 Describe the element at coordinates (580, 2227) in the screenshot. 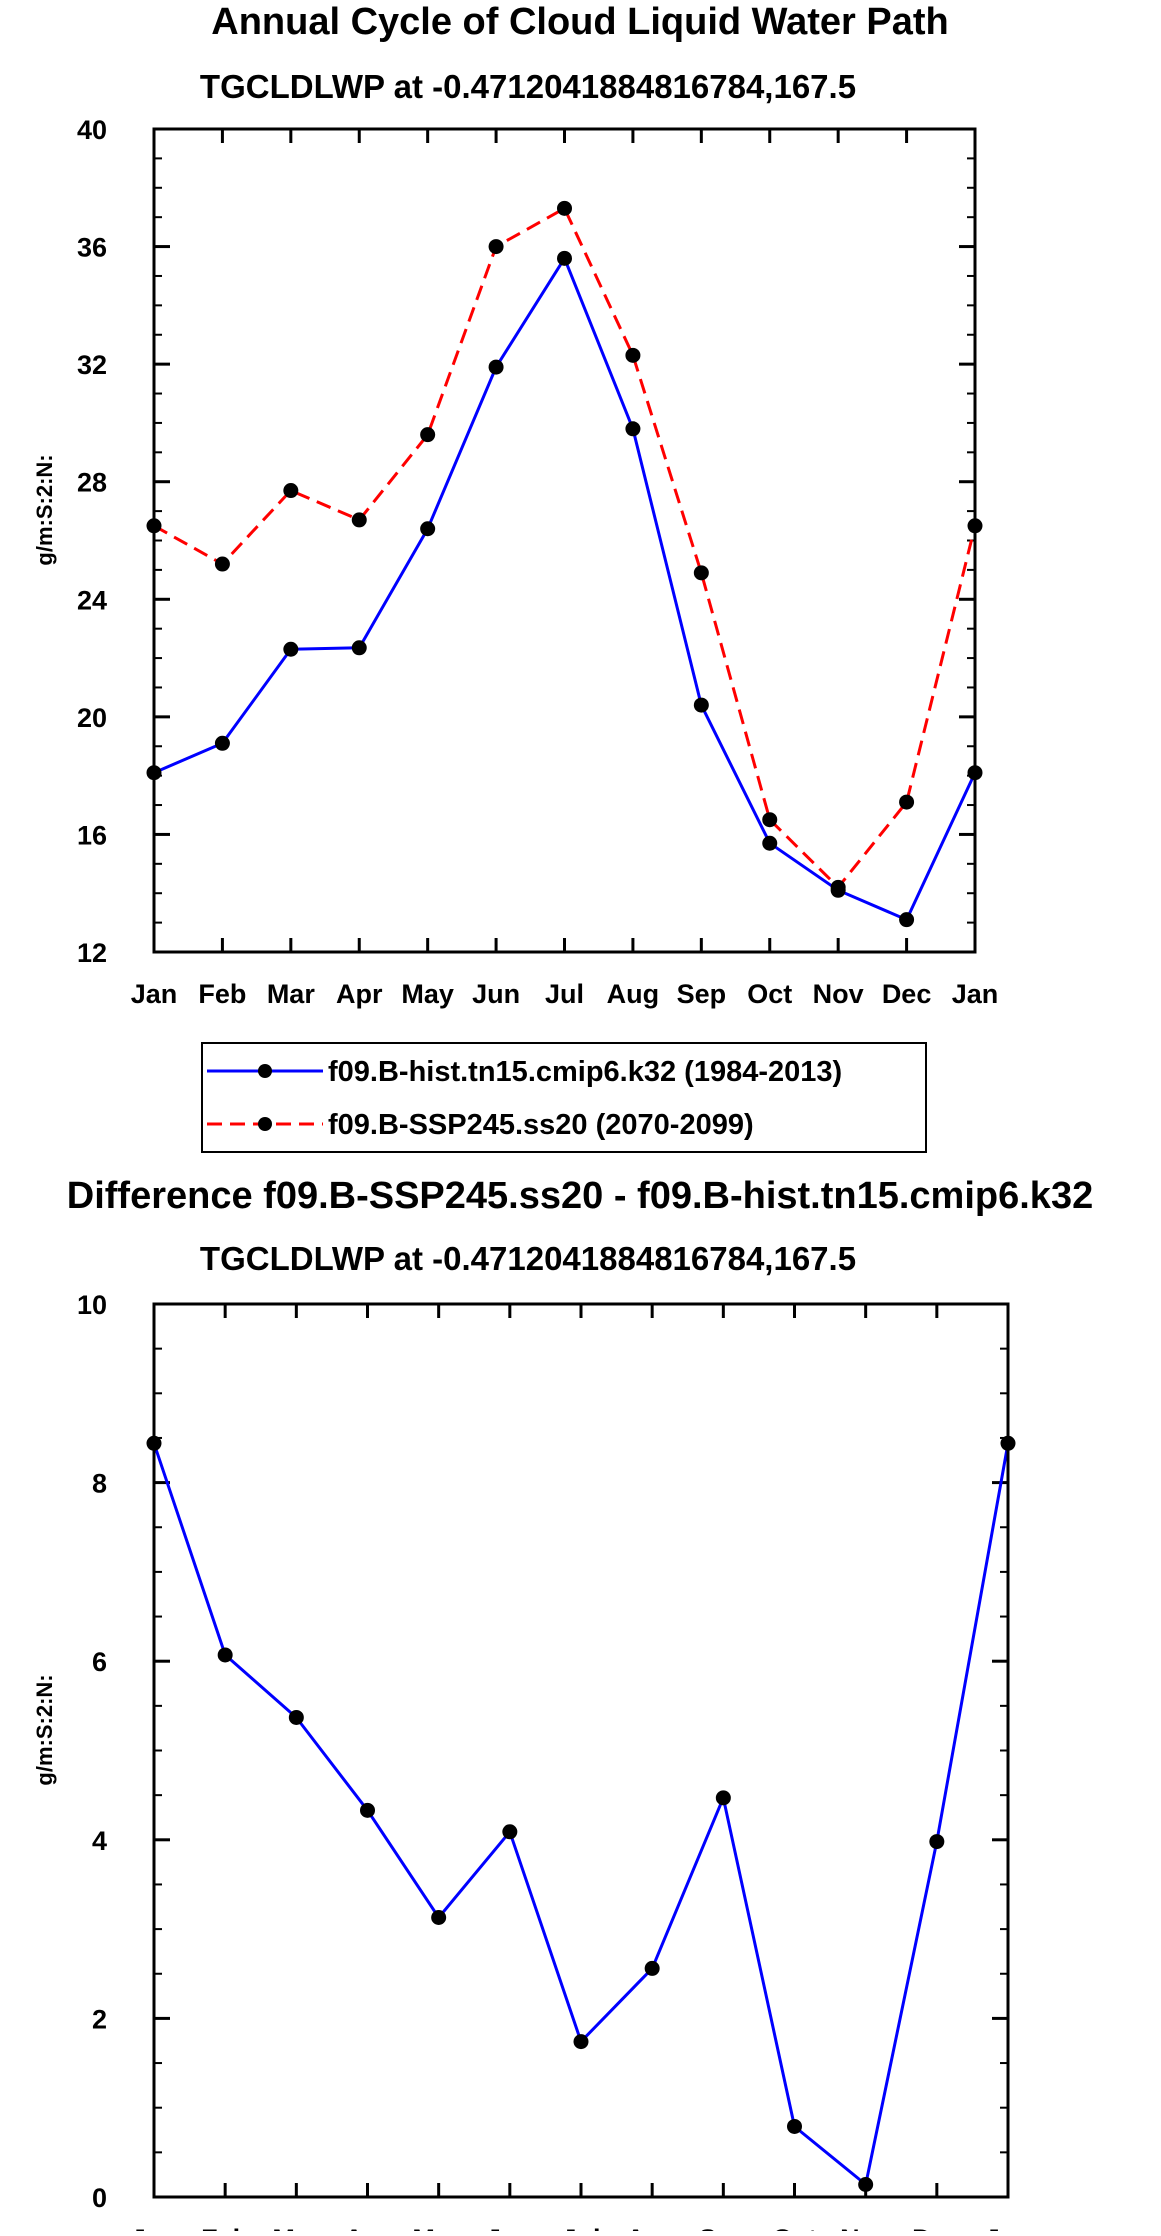

I see `chart2-xtick-label-6: Jul` at that location.